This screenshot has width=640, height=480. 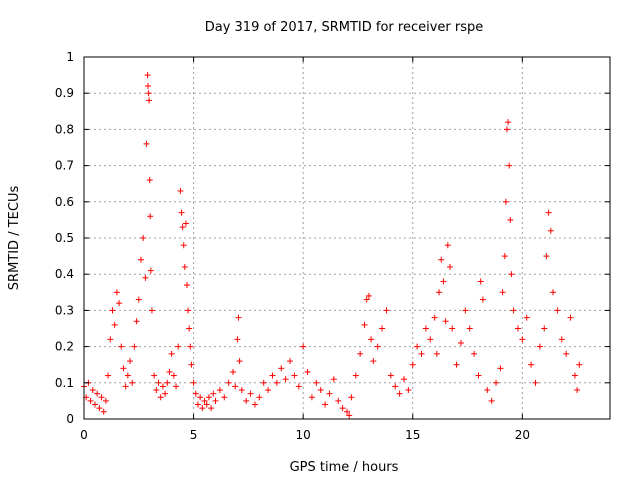 I want to click on y-tick-label: 0.9, so click(x=64, y=93).